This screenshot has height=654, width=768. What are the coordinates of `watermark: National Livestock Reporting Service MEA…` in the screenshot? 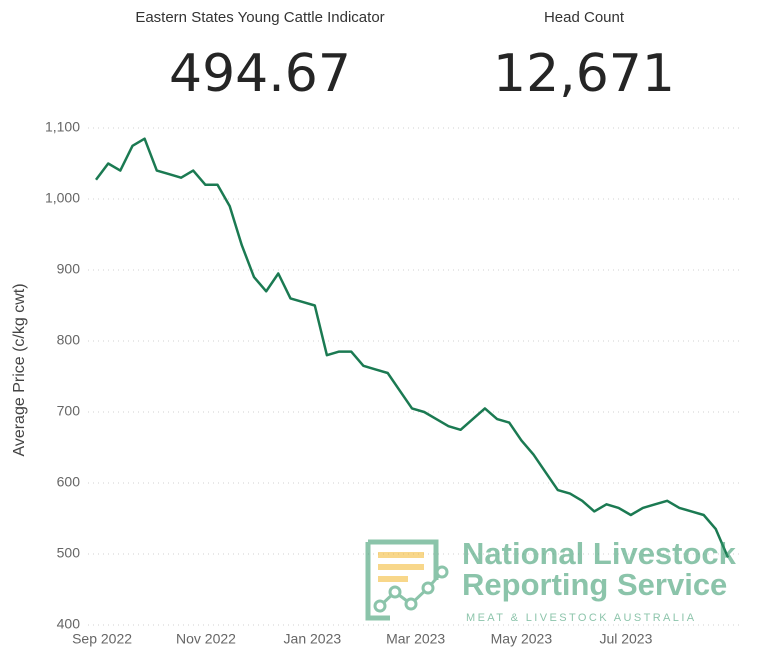 It's located at (551, 580).